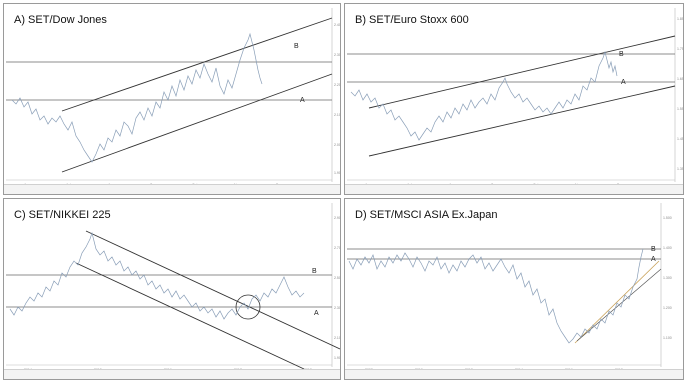  Describe the element at coordinates (60, 20) in the screenshot. I see `panel-title-a: A) SET/Dow Jones` at that location.